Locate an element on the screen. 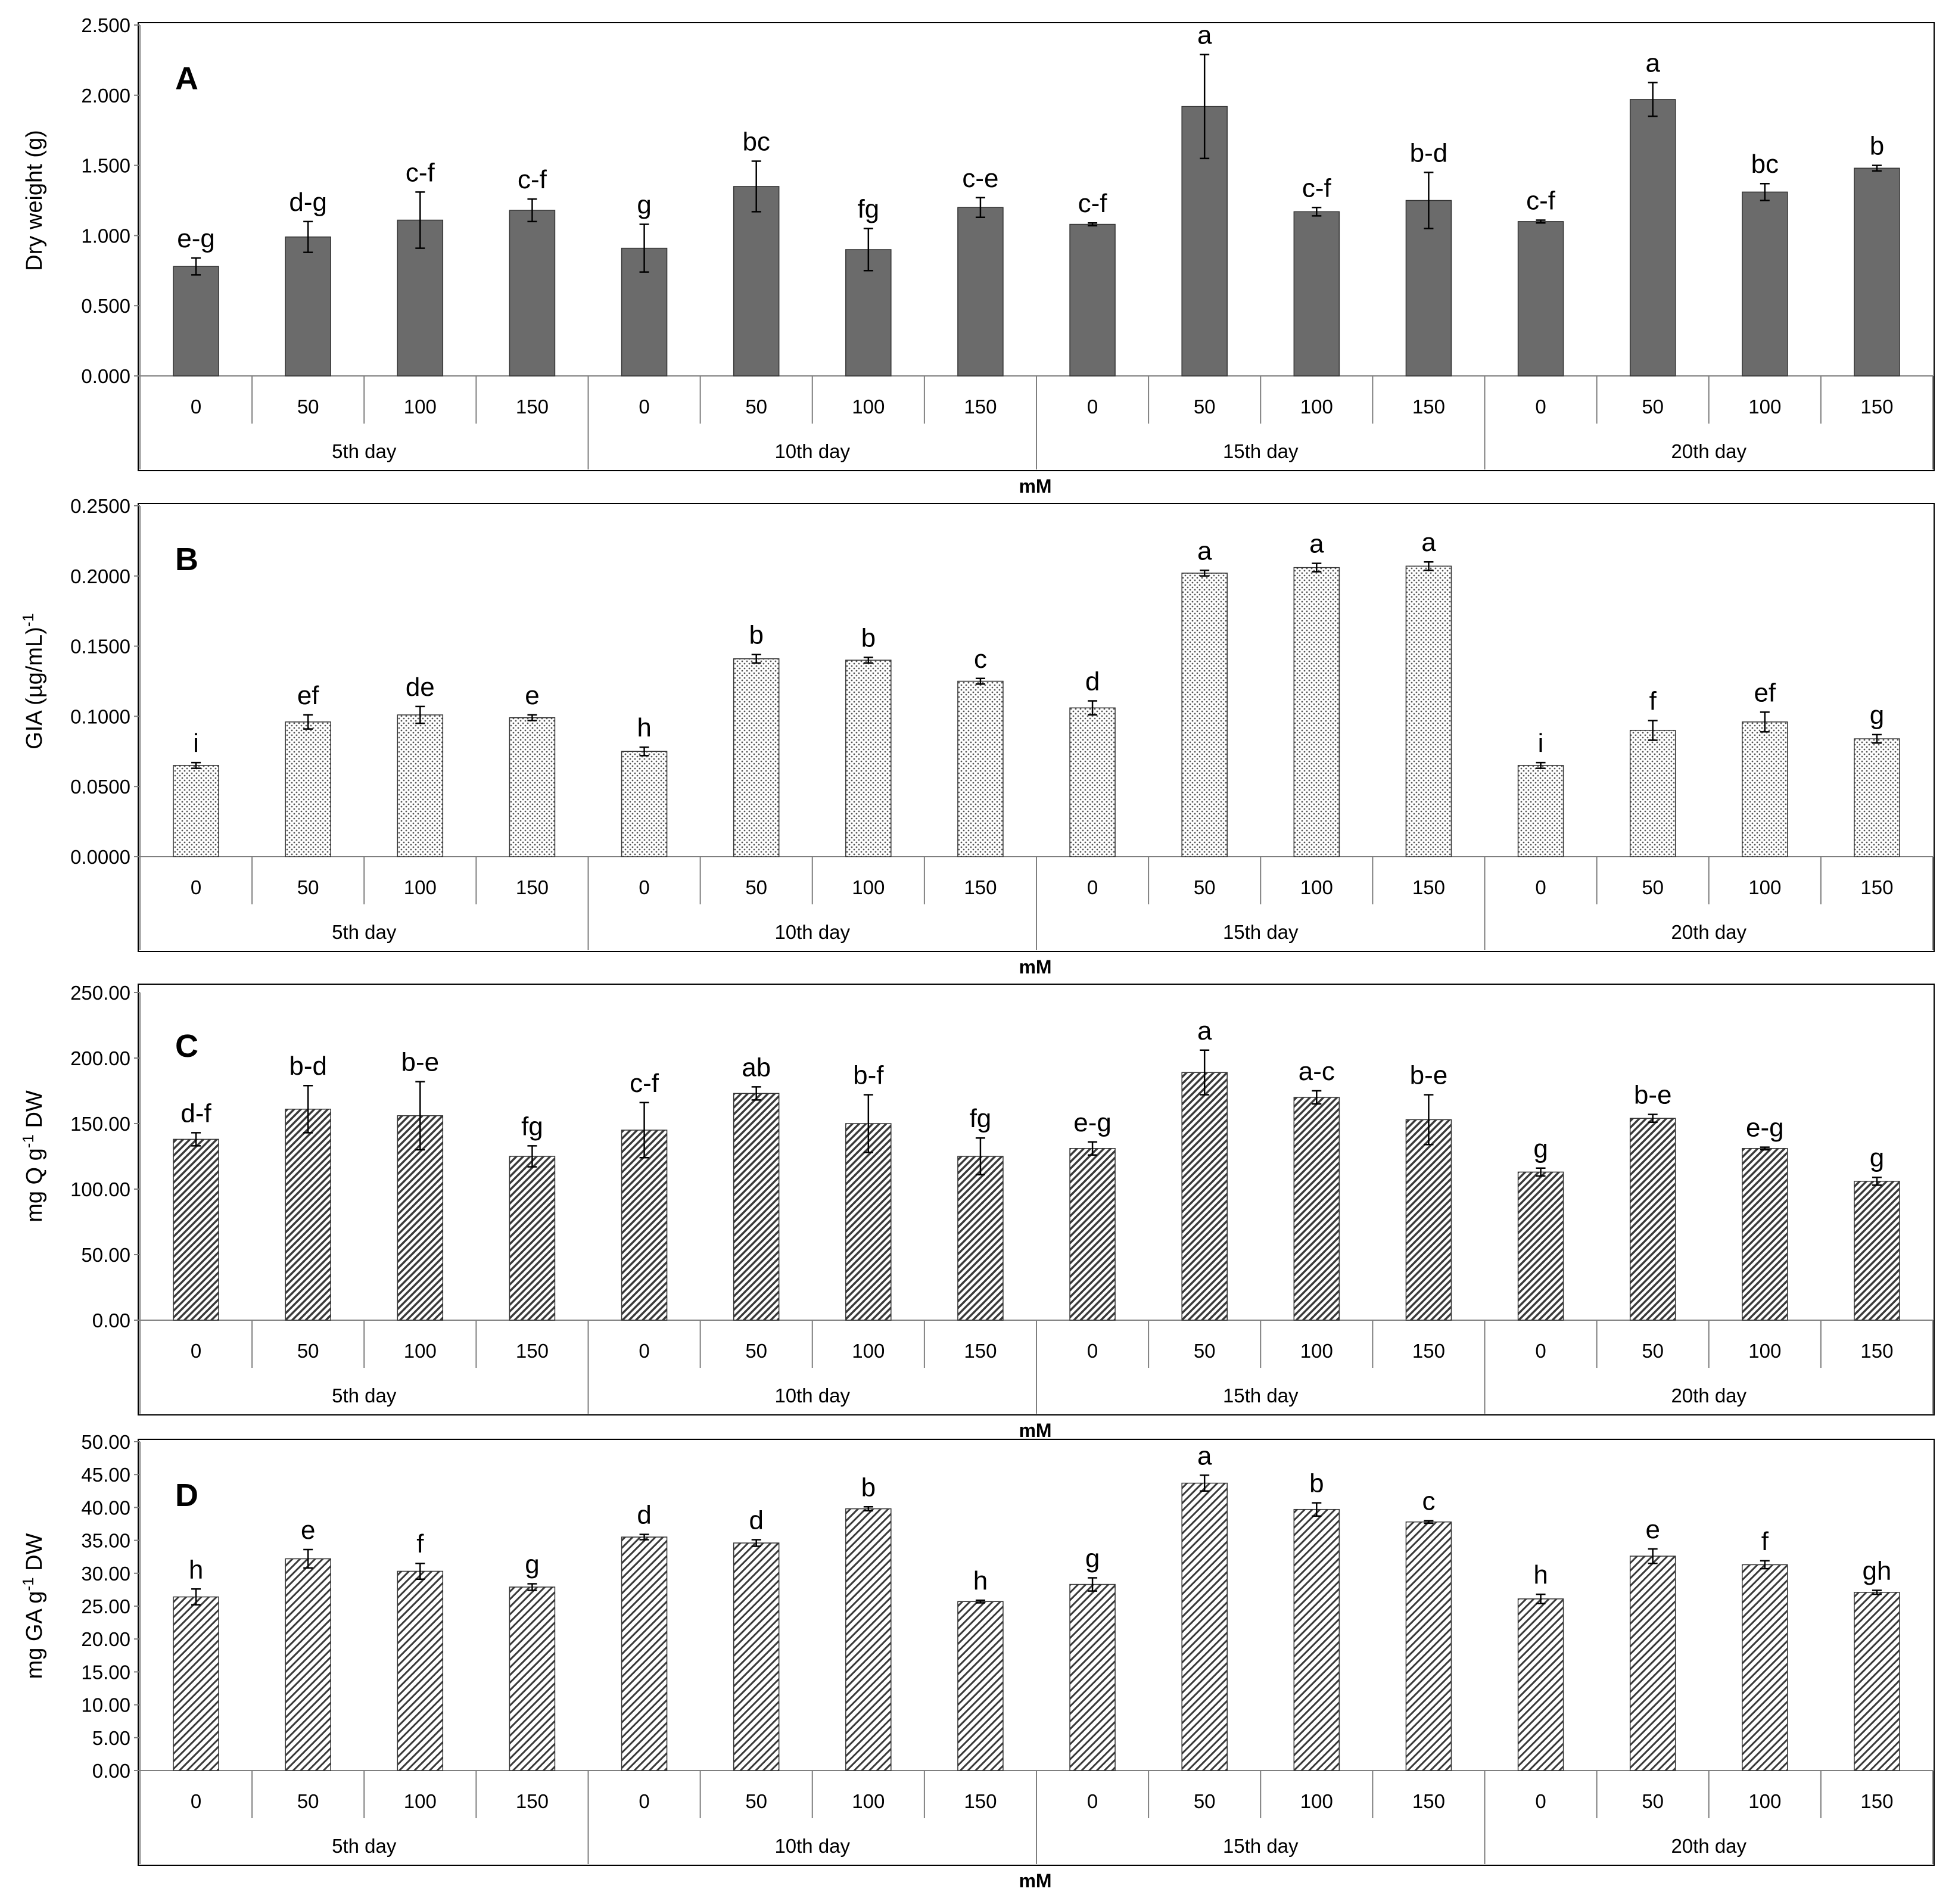  y-tick-label: 0.1000 is located at coordinates (100, 716).